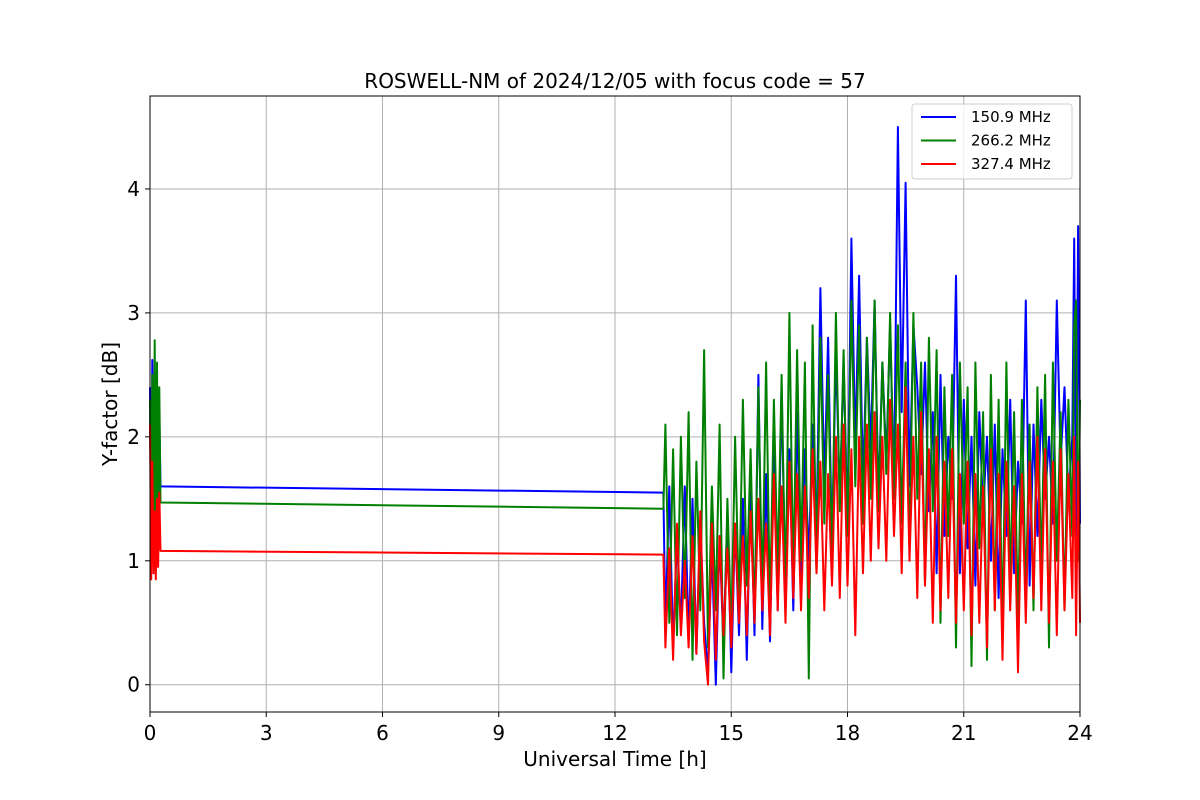 The width and height of the screenshot is (1200, 800). I want to click on legend: 150.9 MHz 266.2 MHz 327.4 MHz, so click(992, 141).